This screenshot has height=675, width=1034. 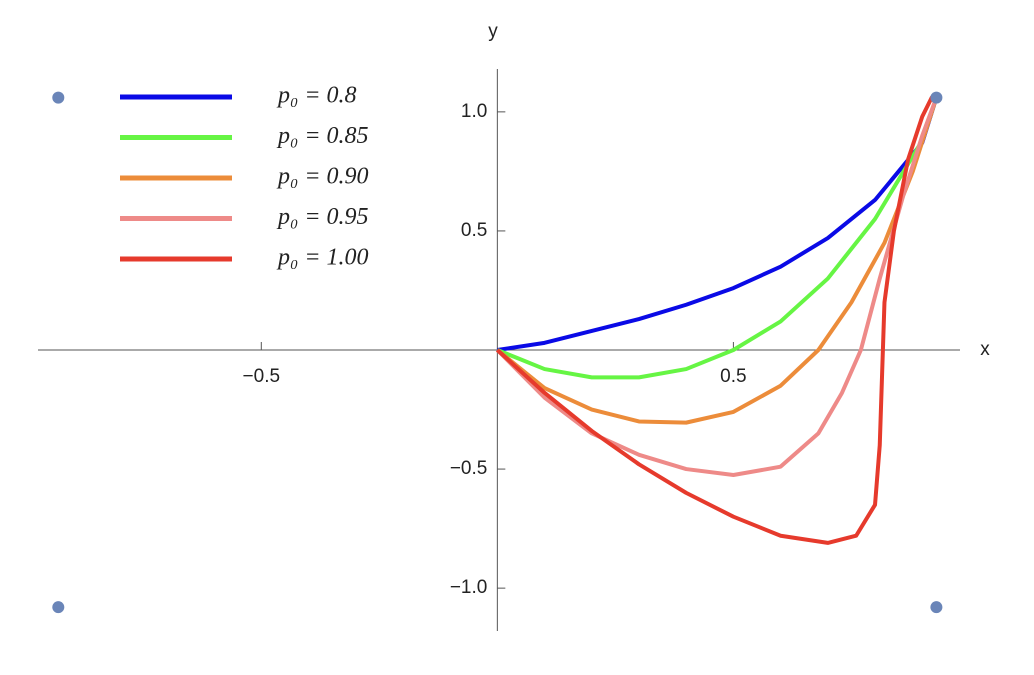 I want to click on legend-label: p₀ = 0.8, so click(x=316, y=96).